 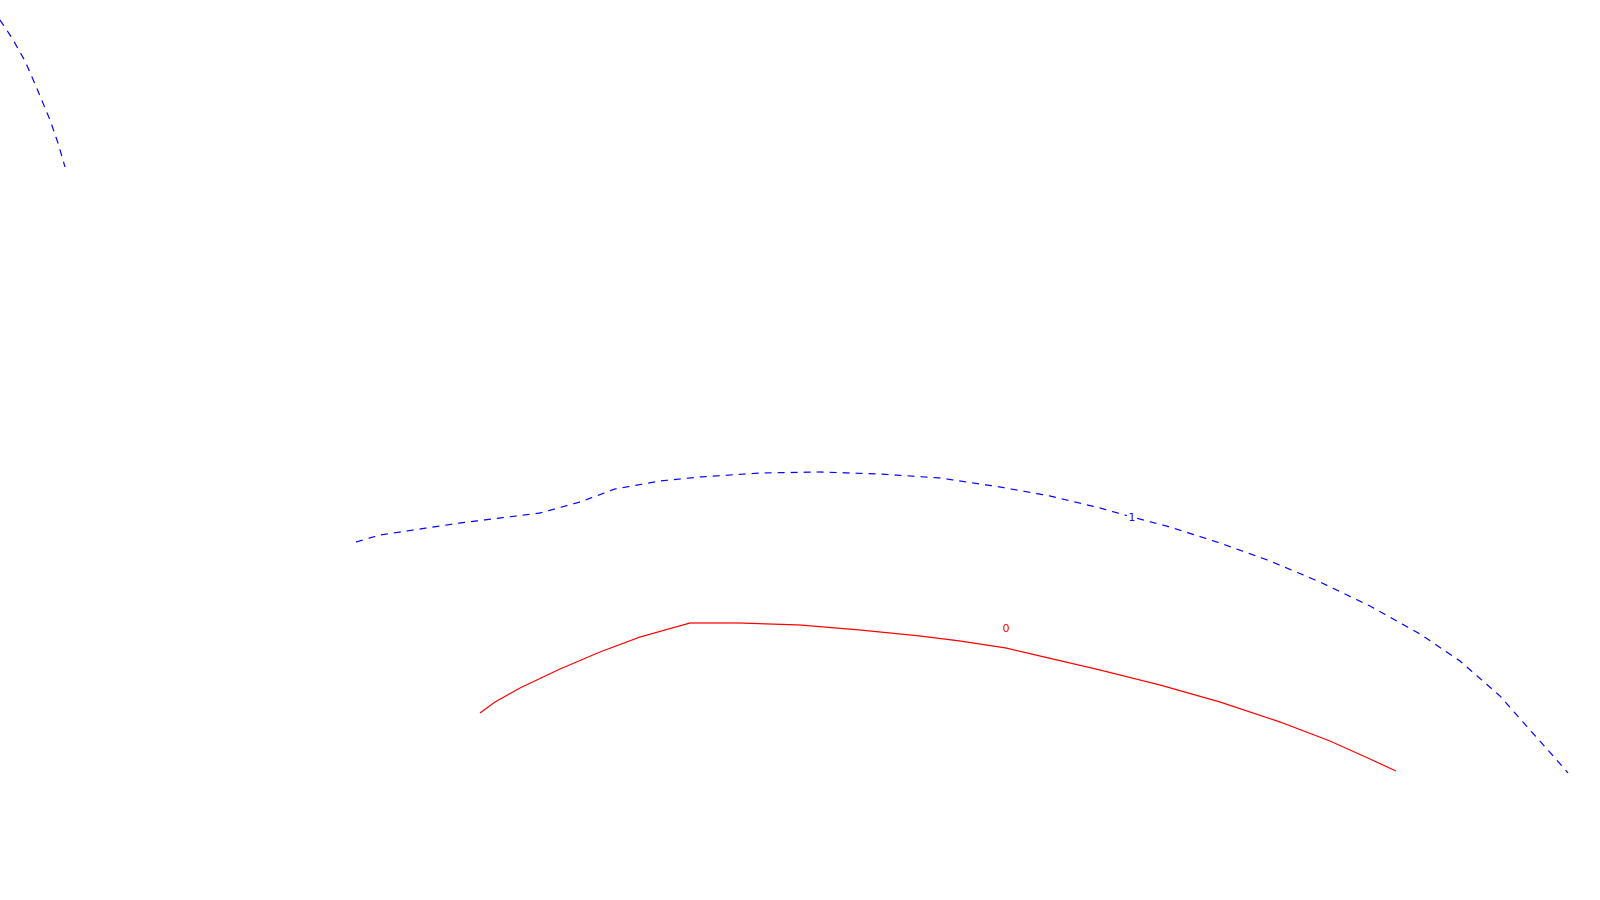 I want to click on contour-labels-group: 01, so click(x=1069, y=572).